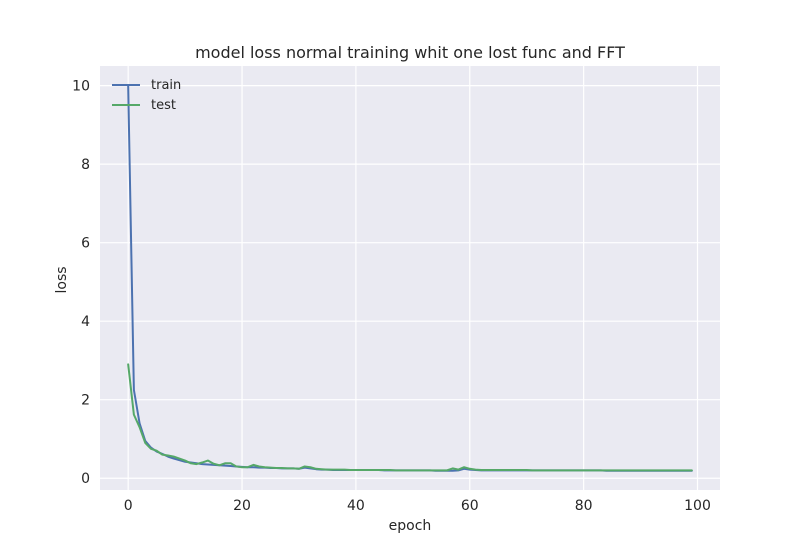 This screenshot has height=550, width=800. I want to click on y-axis-label: loss, so click(62, 279).